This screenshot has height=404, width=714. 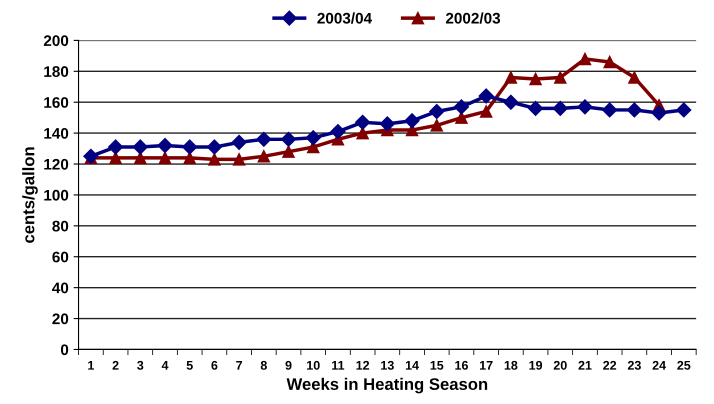 I want to click on x-tick-label: 6, so click(x=214, y=365).